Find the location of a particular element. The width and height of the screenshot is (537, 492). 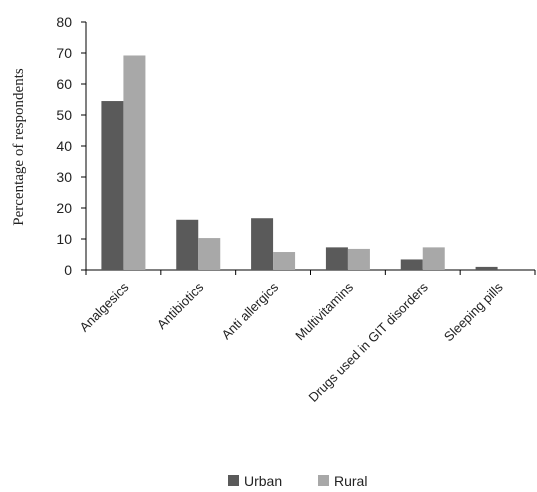

y-tick-label: 70 is located at coordinates (64, 53).